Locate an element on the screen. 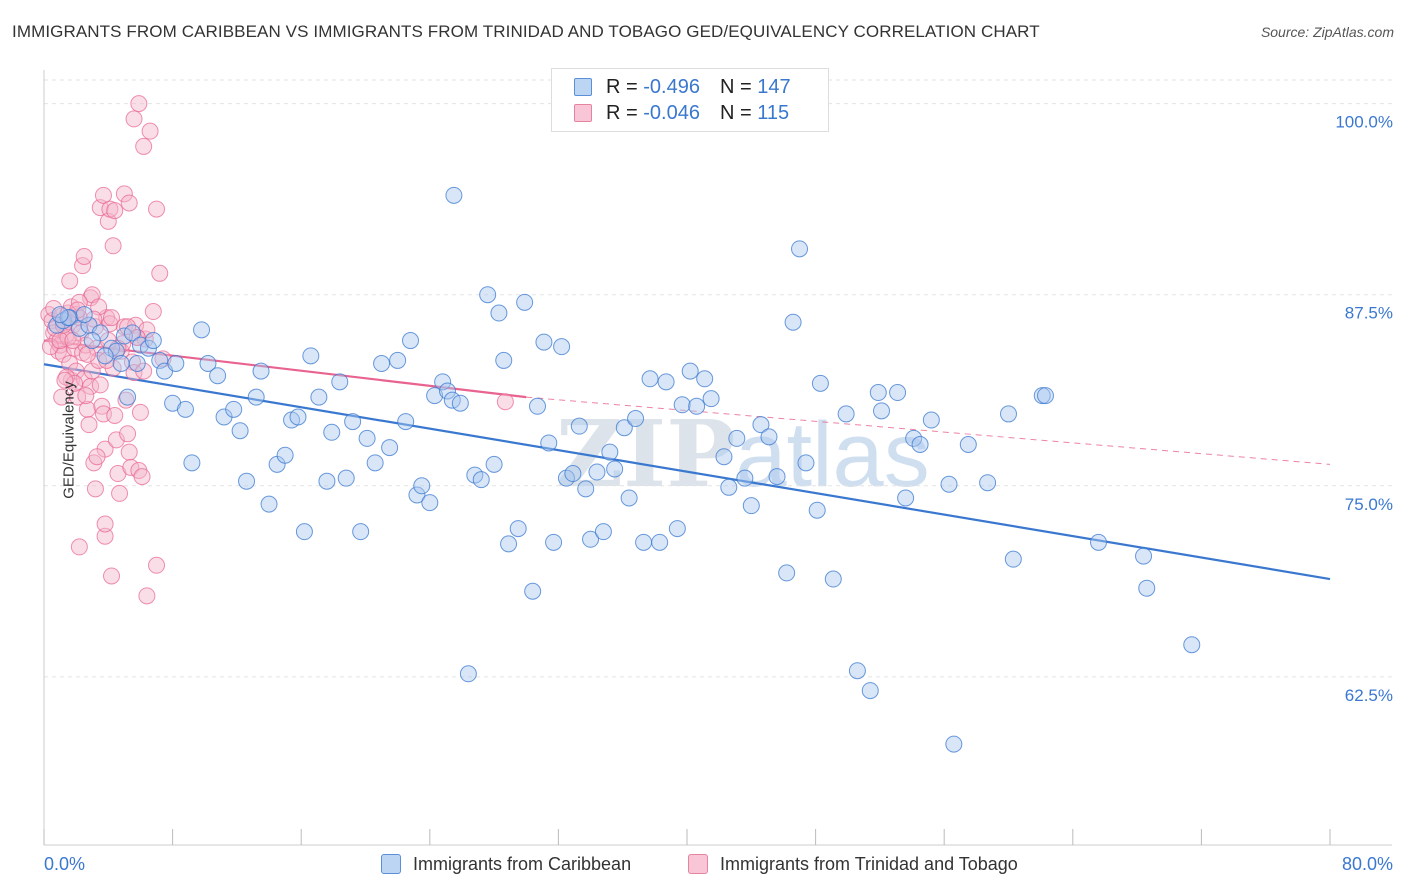 Image resolution: width=1406 pixels, height=892 pixels. y-tick-label: 62.5% is located at coordinates (1369, 695).